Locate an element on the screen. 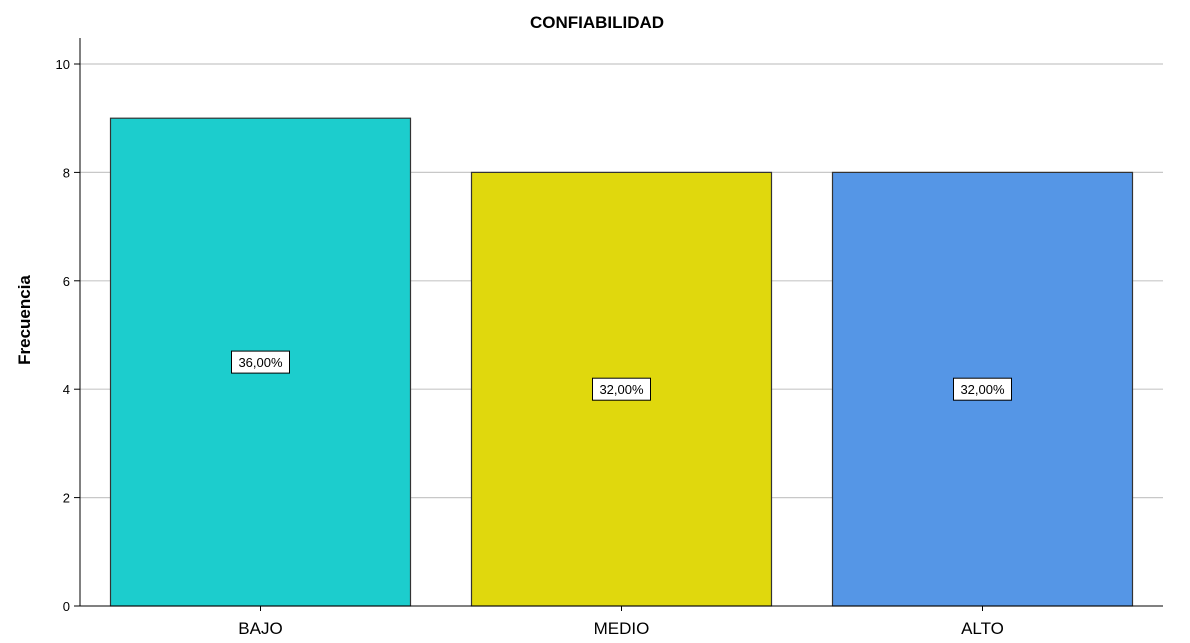 This screenshot has width=1190, height=643. data-label: 36,00% is located at coordinates (260, 362).